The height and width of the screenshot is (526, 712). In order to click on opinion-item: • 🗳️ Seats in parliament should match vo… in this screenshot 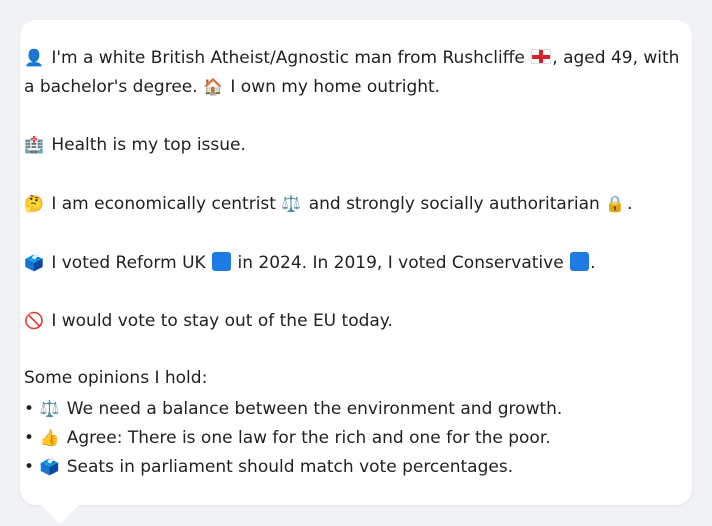, I will do `click(268, 467)`.